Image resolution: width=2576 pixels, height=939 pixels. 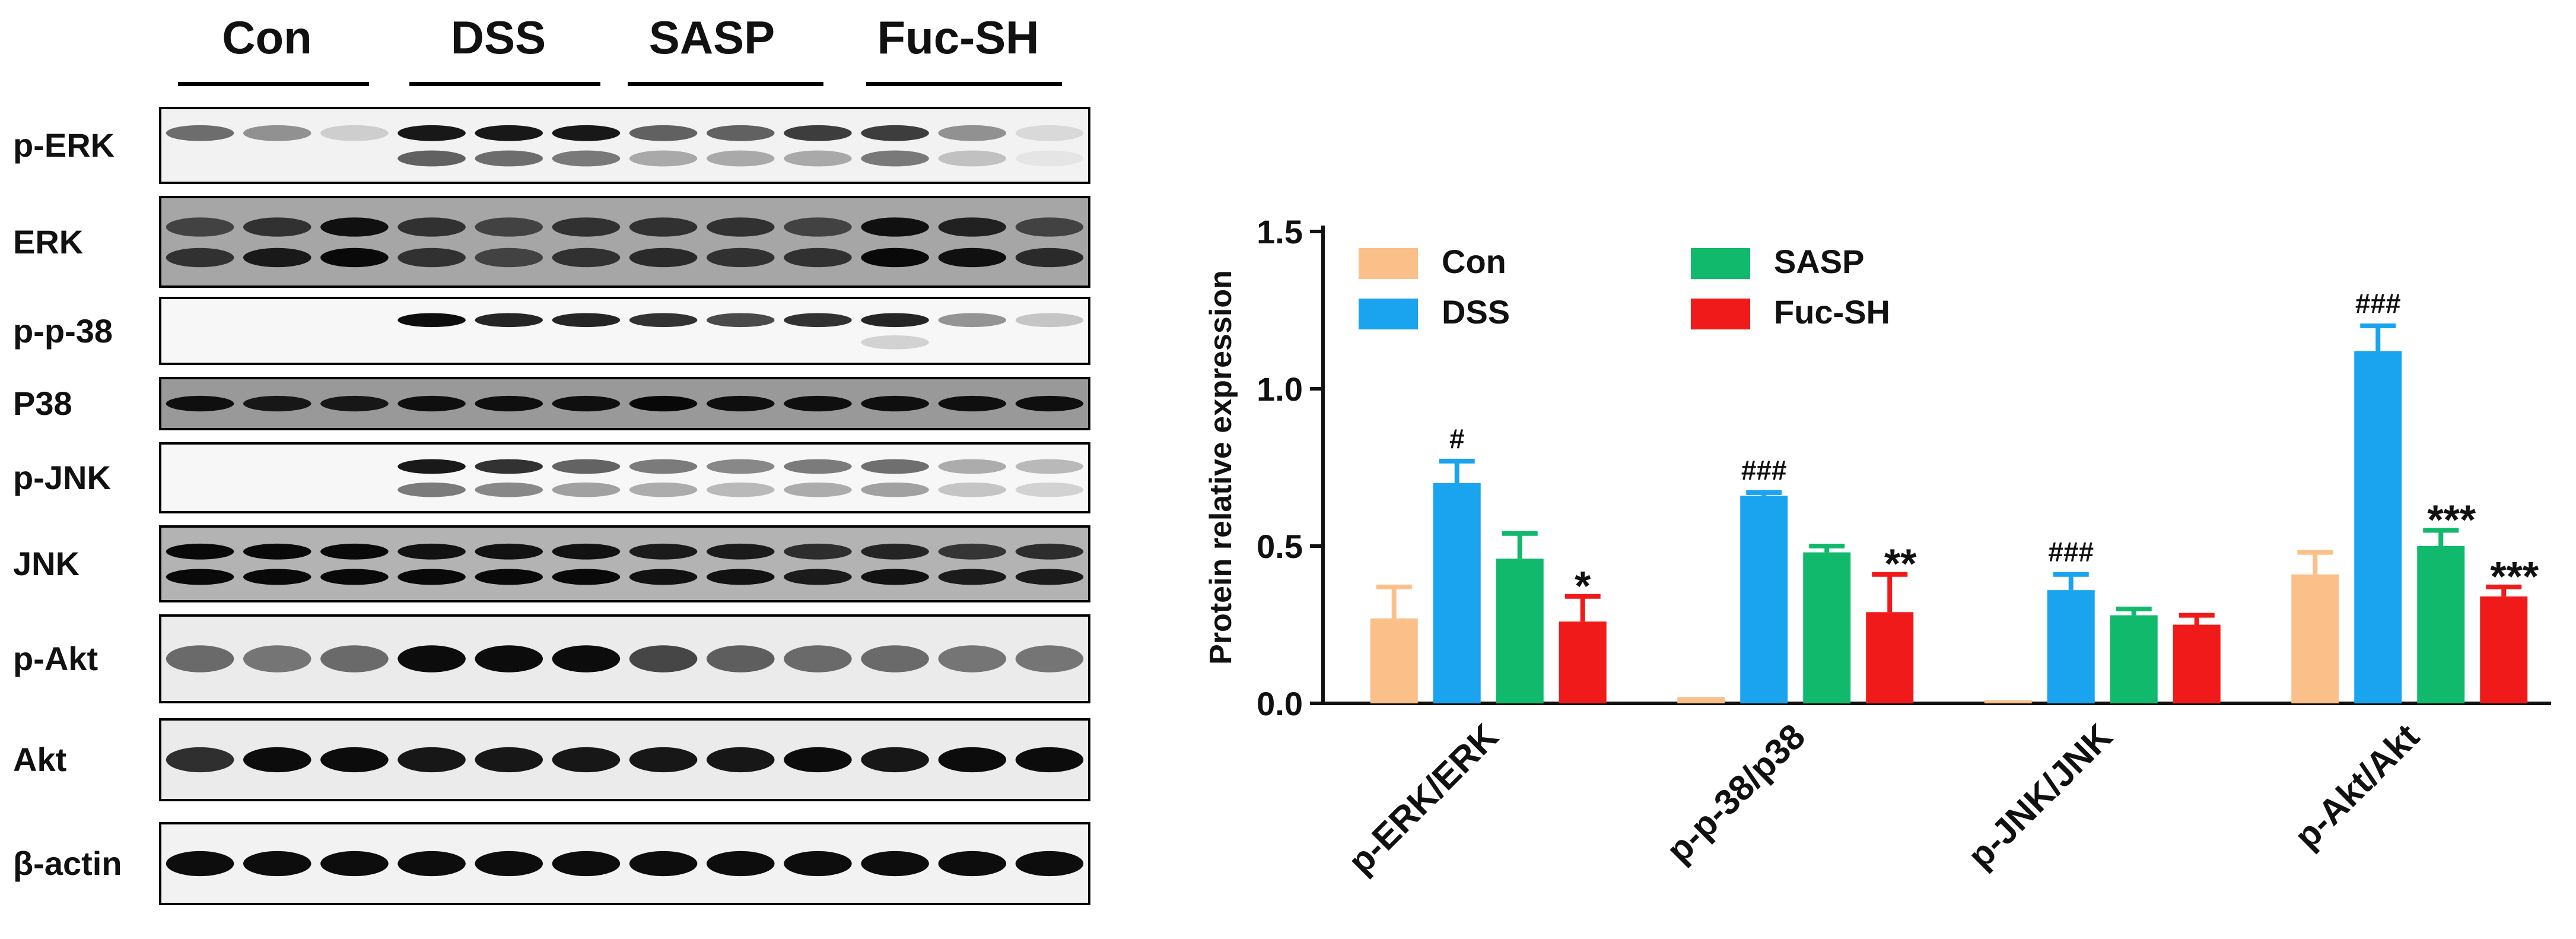 I want to click on blot-row-label: ERK, so click(x=48, y=242).